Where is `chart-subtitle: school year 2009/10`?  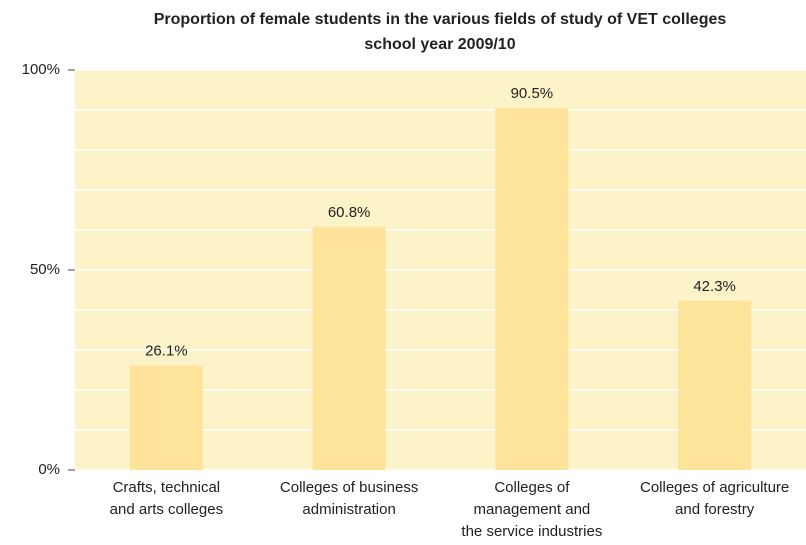 chart-subtitle: school year 2009/10 is located at coordinates (439, 44).